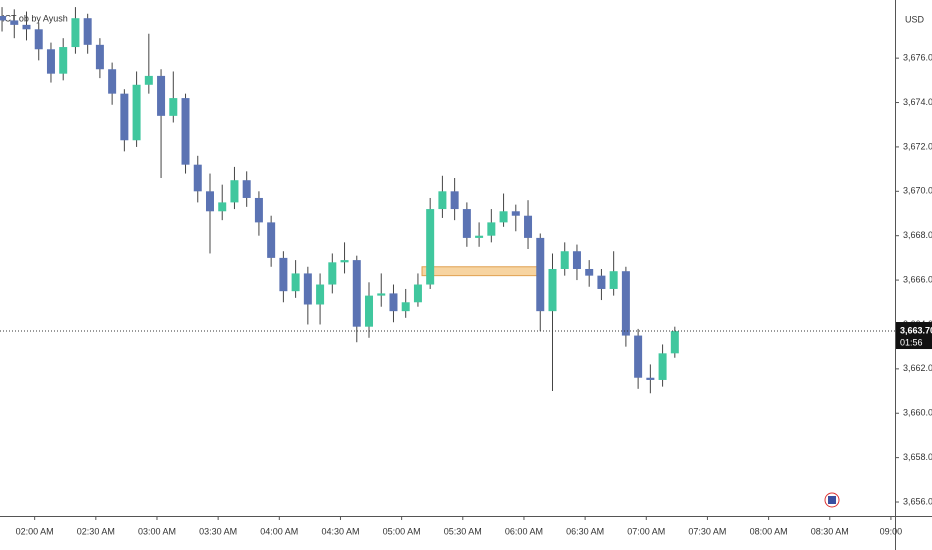 Image resolution: width=932 pixels, height=550 pixels. I want to click on y-tick-label: 3,674.000, so click(917, 102).